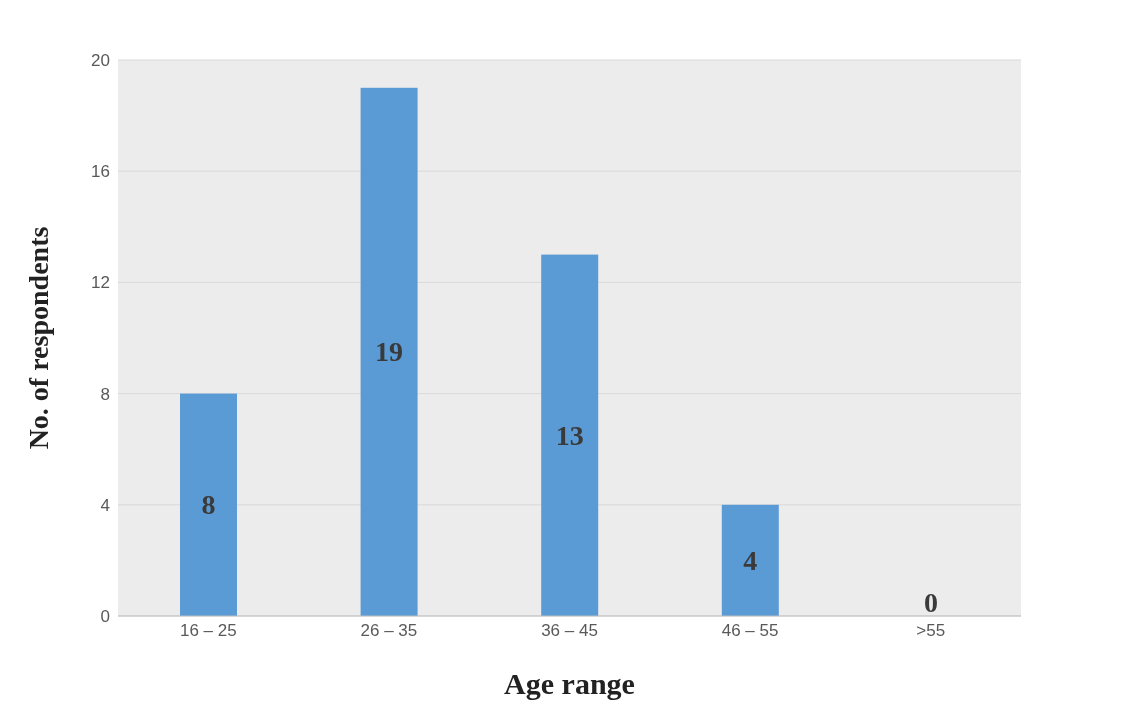 The width and height of the screenshot is (1139, 717). Describe the element at coordinates (569, 683) in the screenshot. I see `x-axis-title: Age range` at that location.